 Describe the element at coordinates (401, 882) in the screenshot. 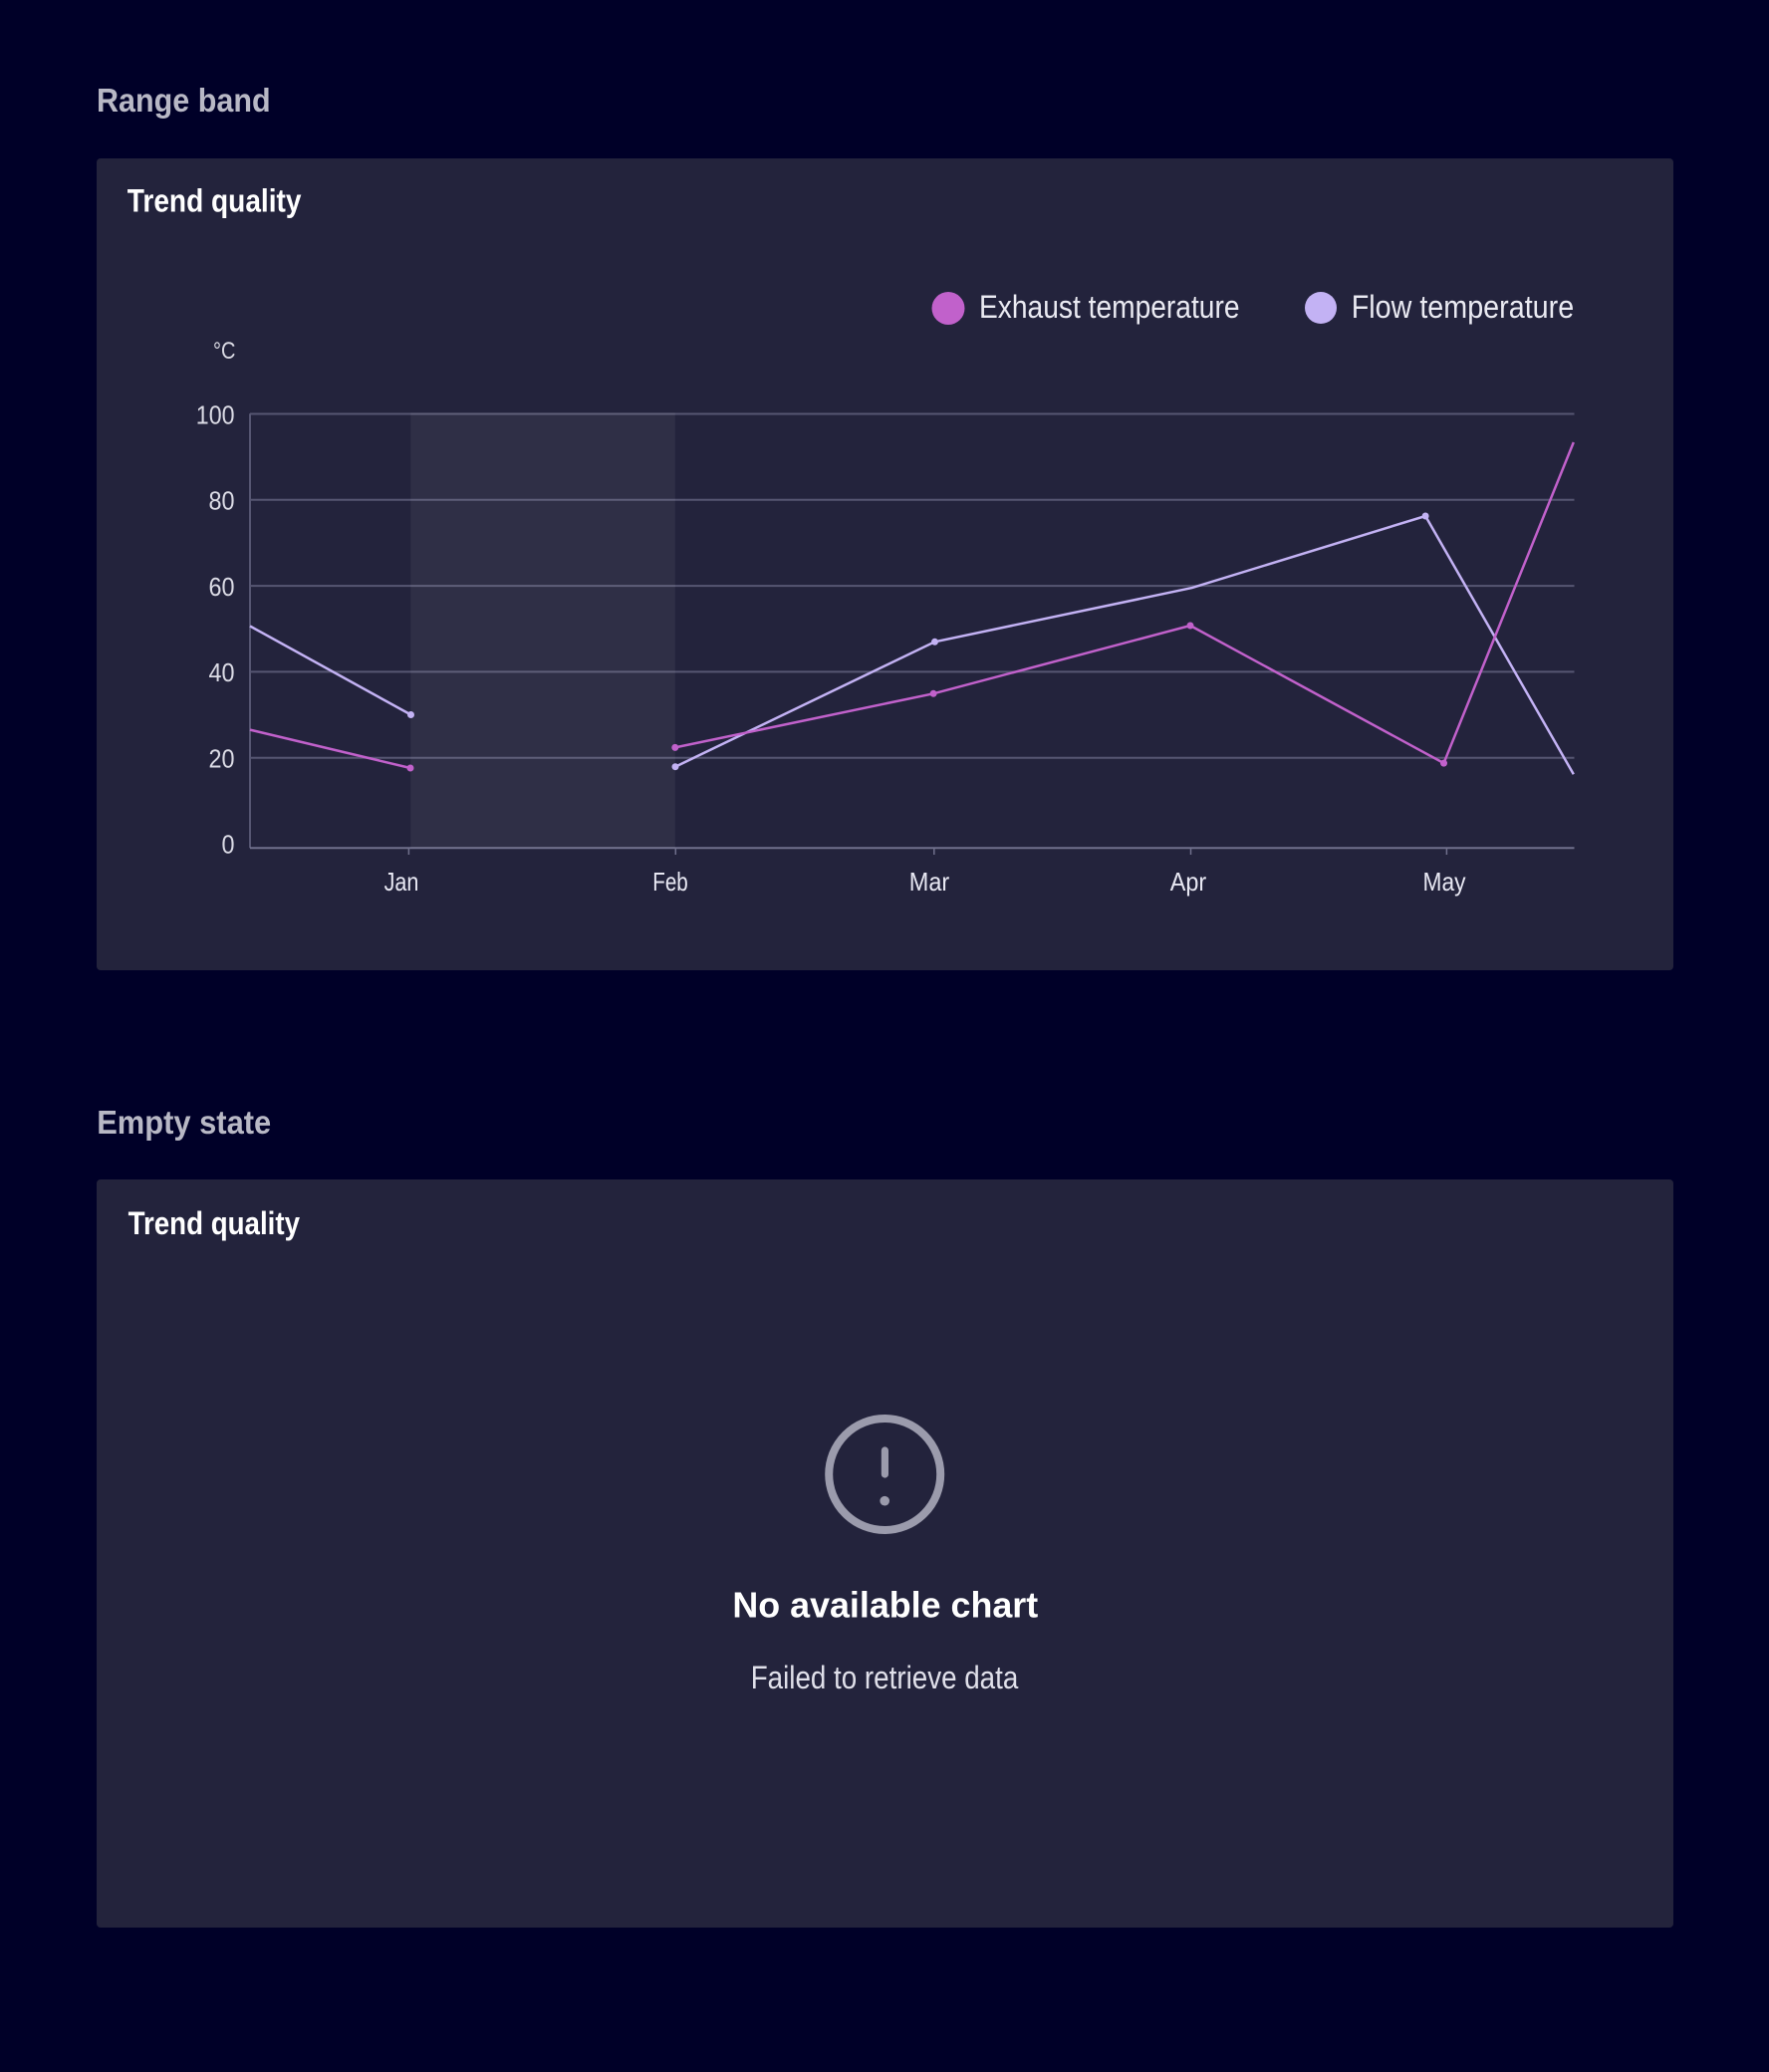

I see `svg-text: Jan` at that location.